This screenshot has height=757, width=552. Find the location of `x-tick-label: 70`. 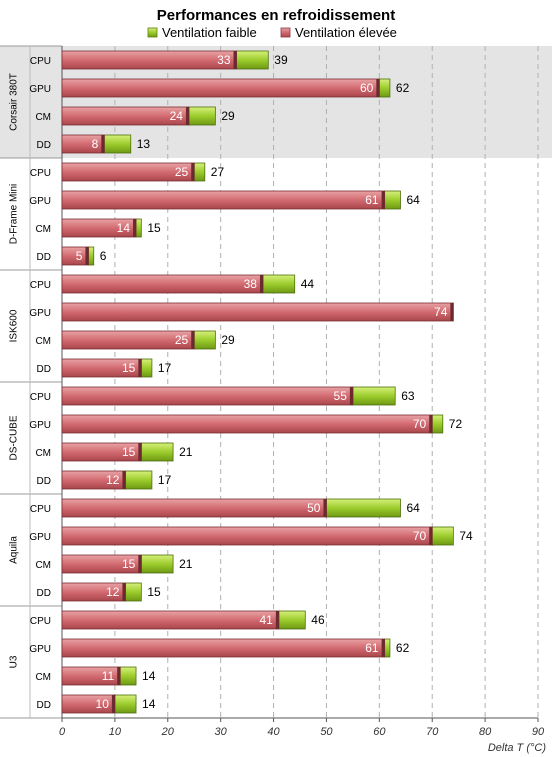

x-tick-label: 70 is located at coordinates (432, 732).